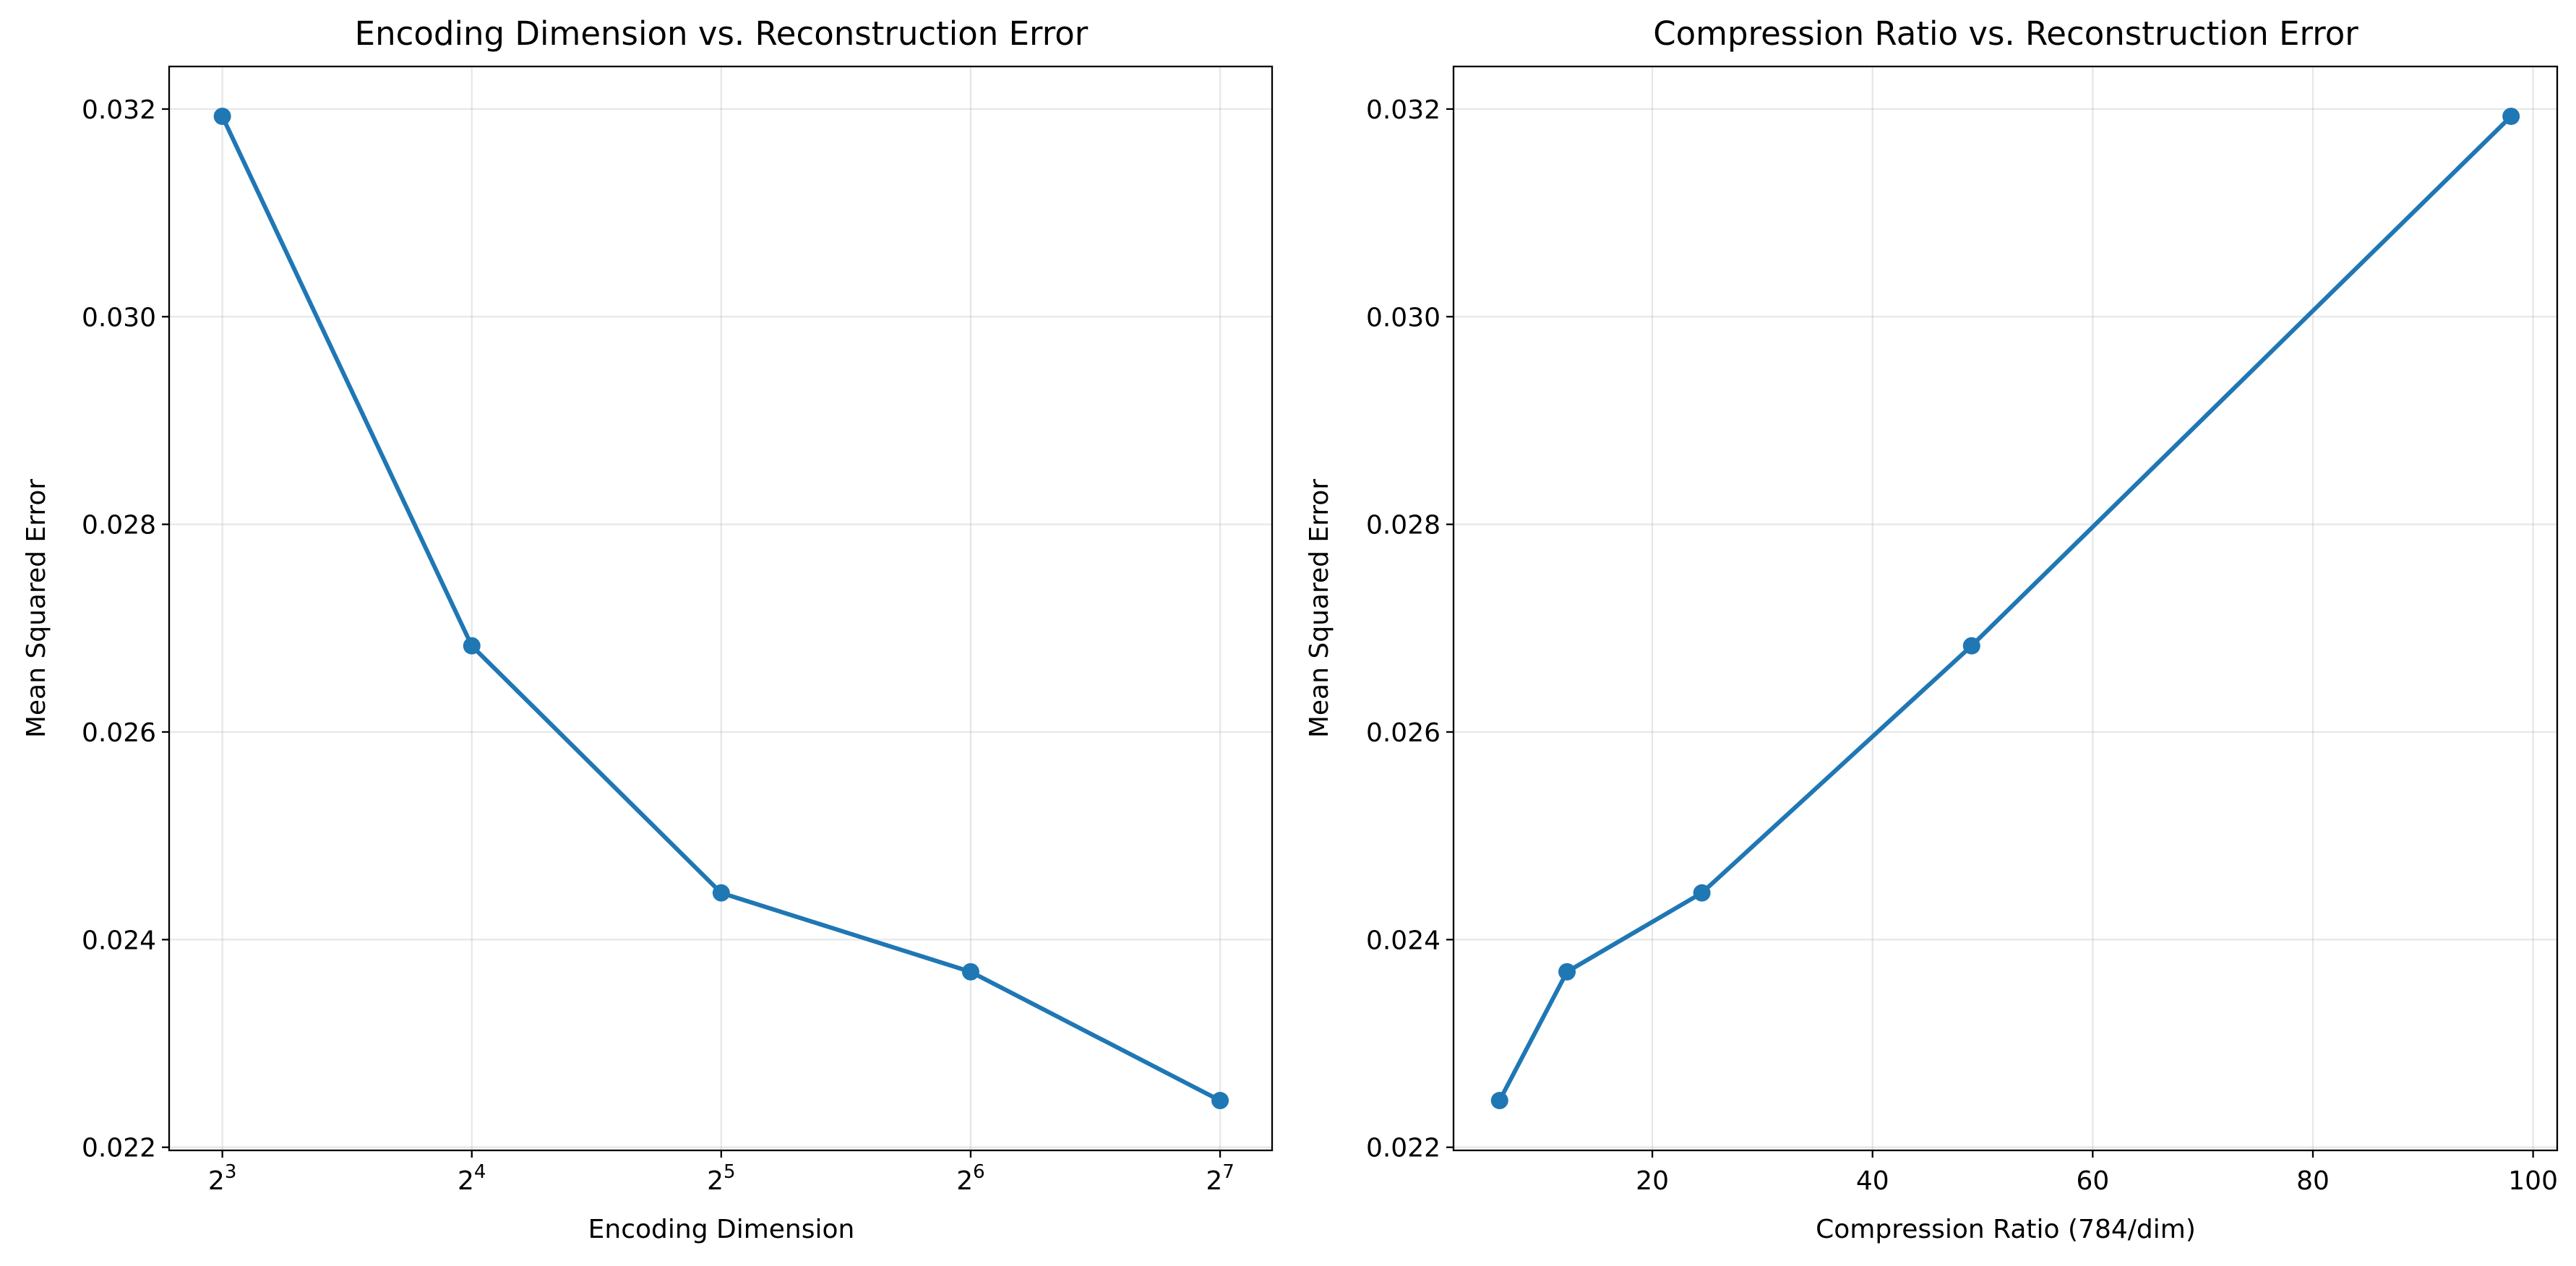 Image resolution: width=2576 pixels, height=1266 pixels. What do you see at coordinates (1228, 1172) in the screenshot?
I see `x-tick-exponent: 7` at bounding box center [1228, 1172].